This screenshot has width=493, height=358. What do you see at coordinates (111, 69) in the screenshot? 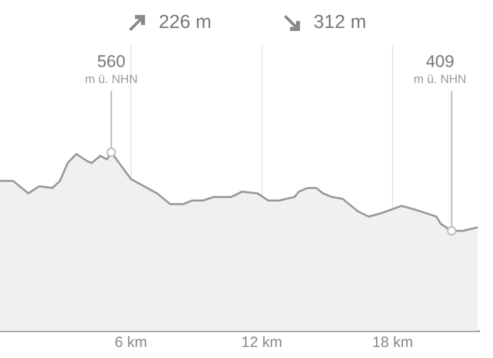
I see `annotation: 560 m ü. NHN` at bounding box center [111, 69].